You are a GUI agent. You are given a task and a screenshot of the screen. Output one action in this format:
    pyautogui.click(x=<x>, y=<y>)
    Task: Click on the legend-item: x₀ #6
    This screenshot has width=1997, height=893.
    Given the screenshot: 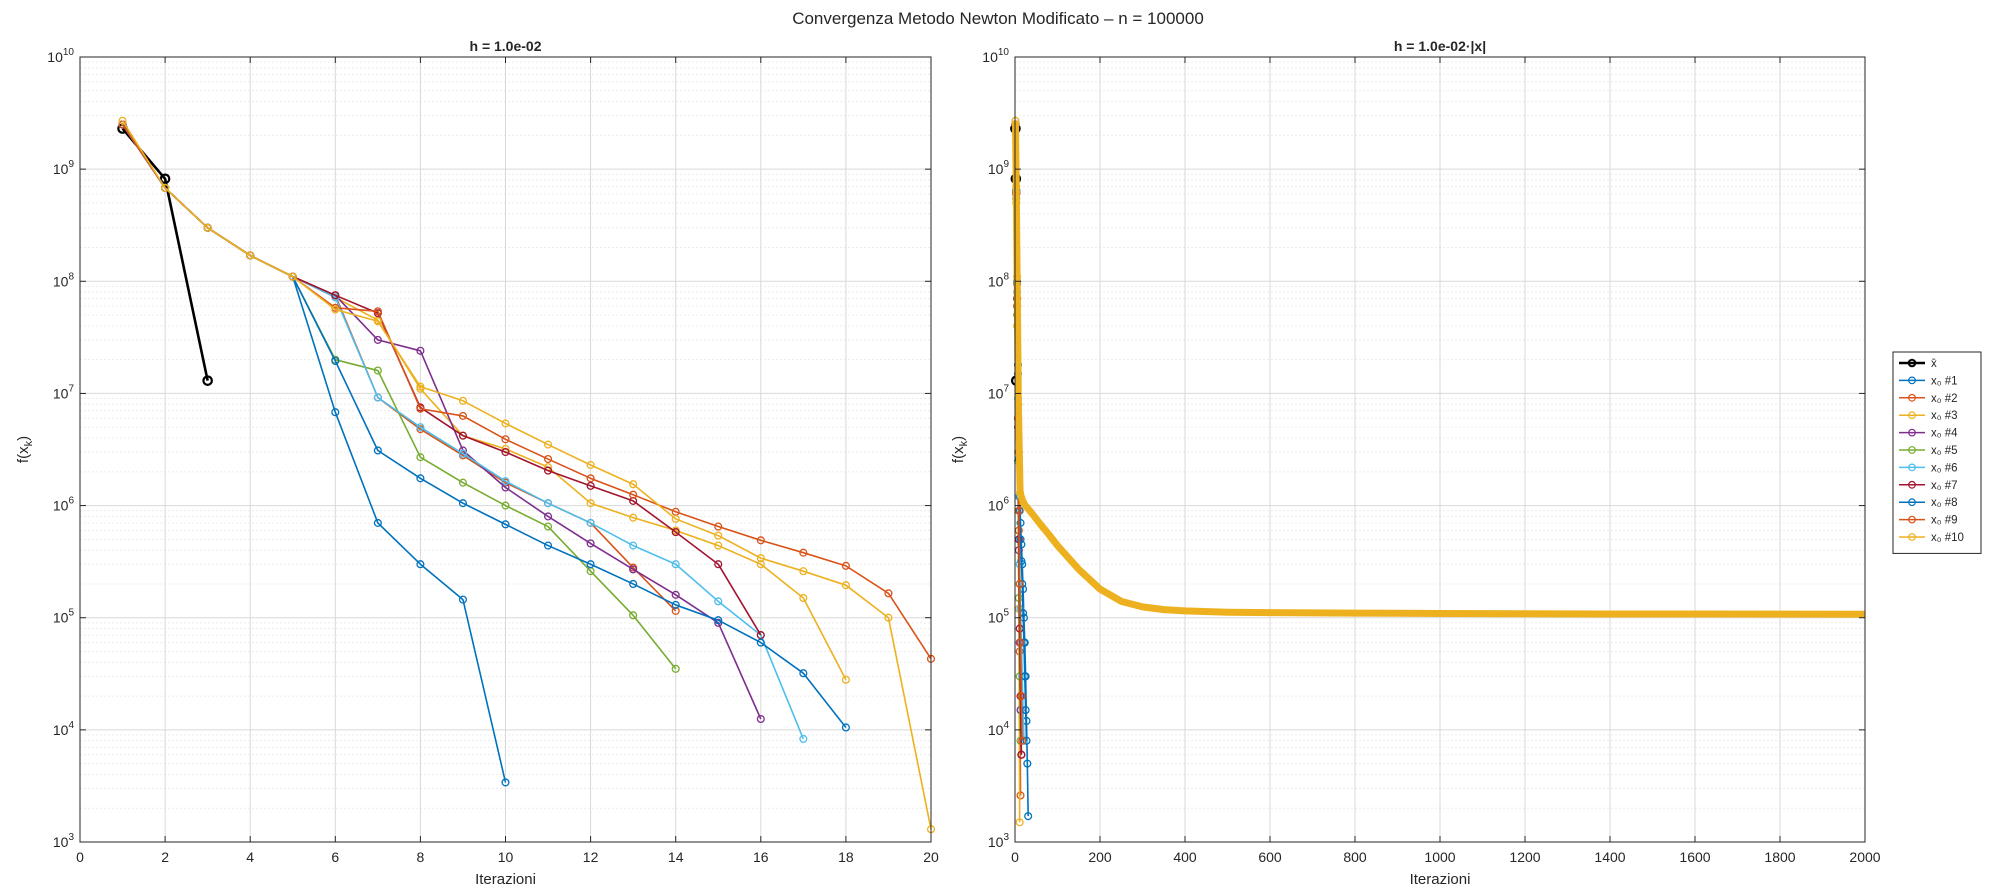 What is the action you would take?
    pyautogui.click(x=1928, y=468)
    